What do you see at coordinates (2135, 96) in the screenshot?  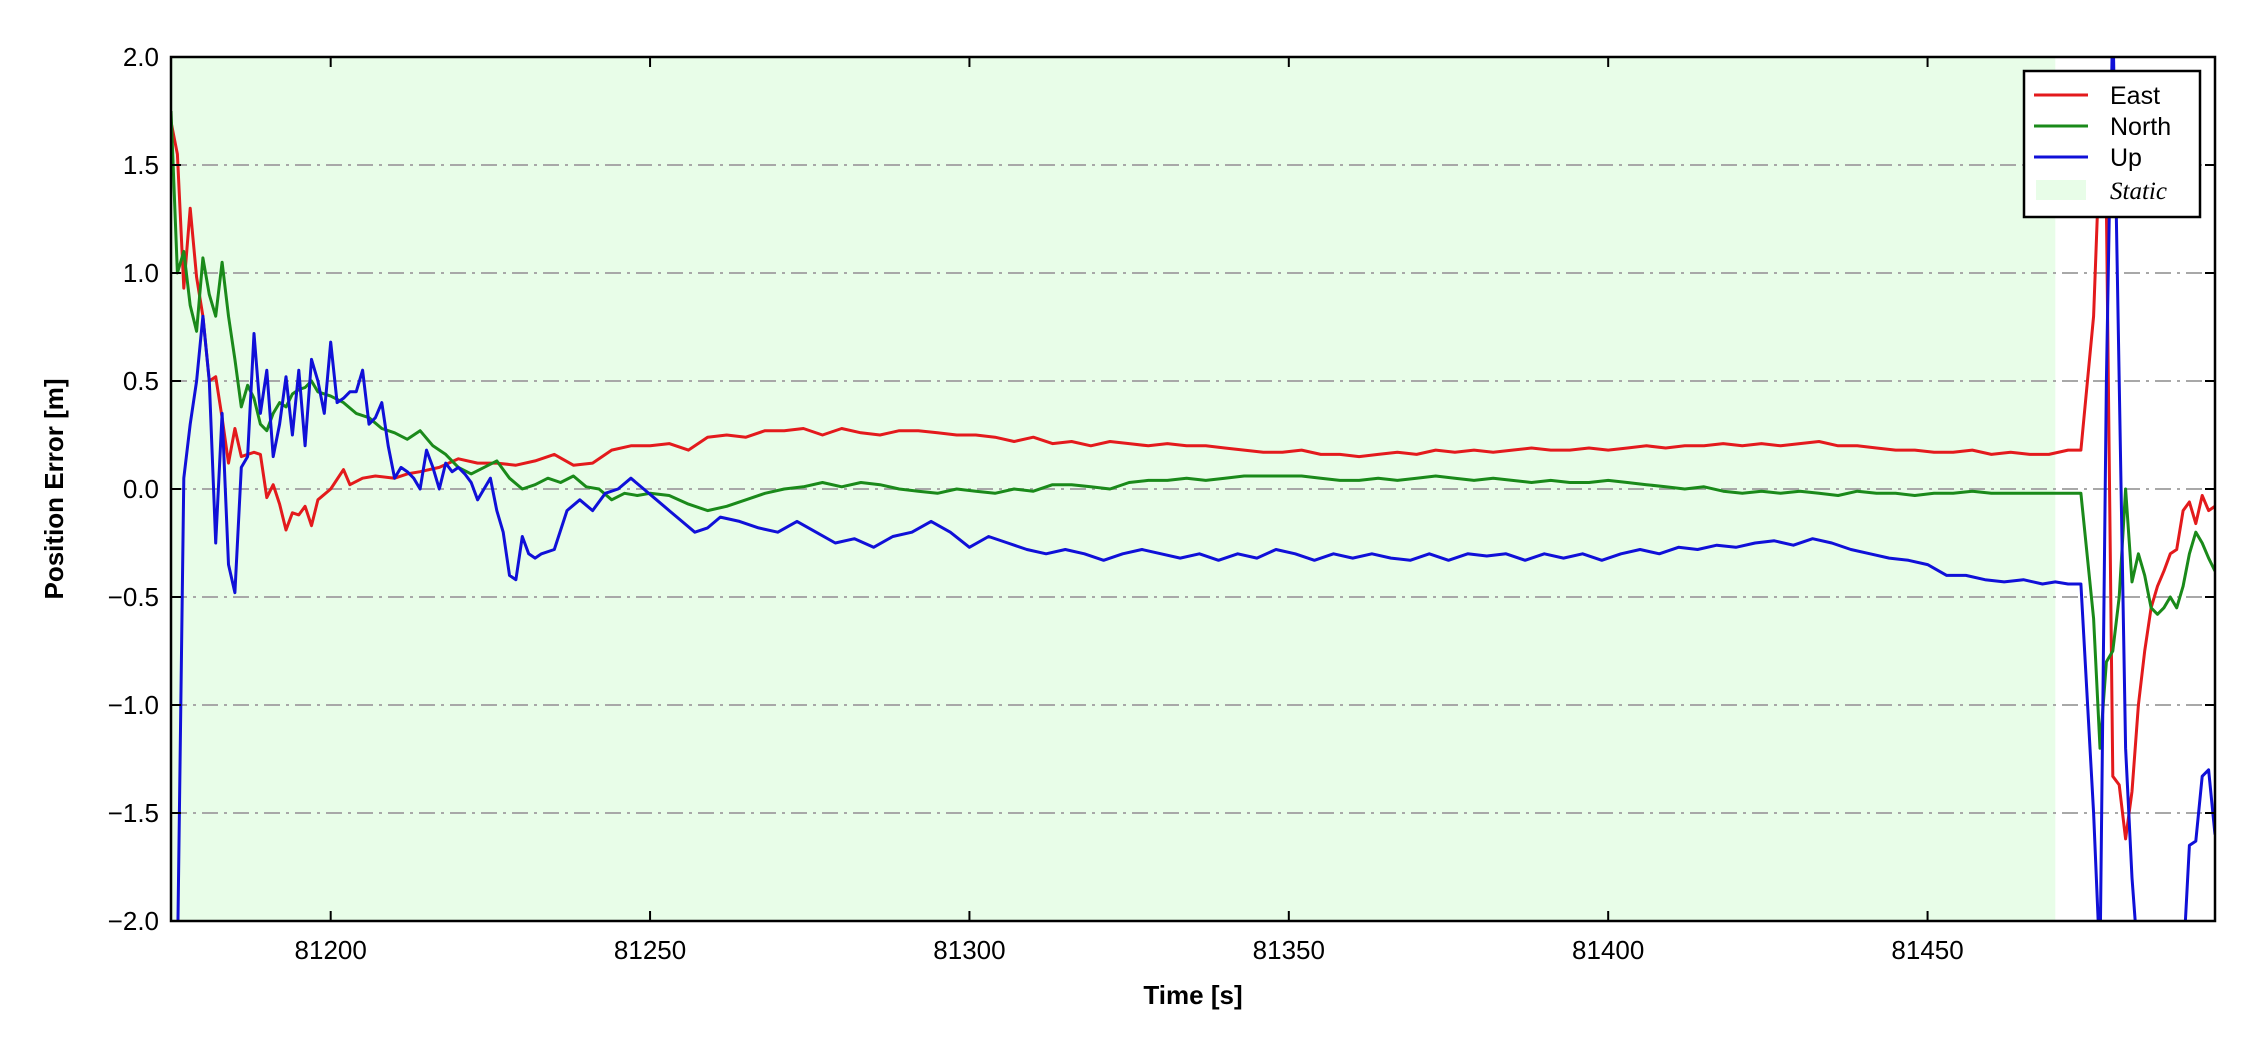 I see `legend-label-east: East` at bounding box center [2135, 96].